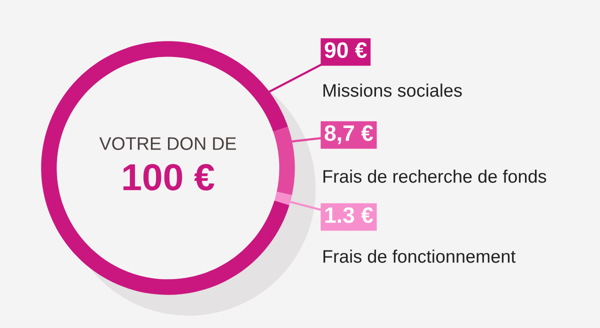 The width and height of the screenshot is (600, 328). What do you see at coordinates (349, 215) in the screenshot?
I see `data-label: 1.3 €` at bounding box center [349, 215].